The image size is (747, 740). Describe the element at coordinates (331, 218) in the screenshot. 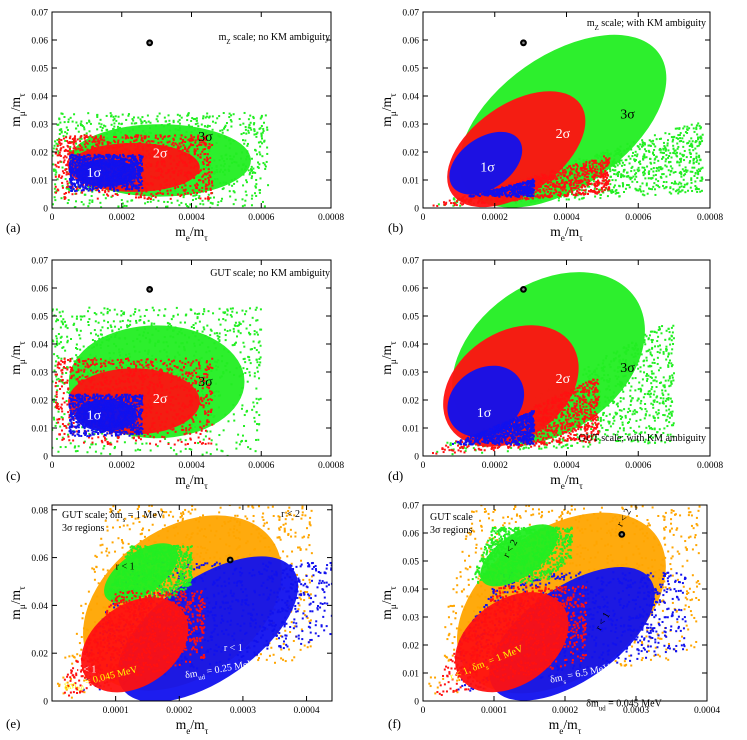

I see `x-tick-label: 0.0008` at that location.